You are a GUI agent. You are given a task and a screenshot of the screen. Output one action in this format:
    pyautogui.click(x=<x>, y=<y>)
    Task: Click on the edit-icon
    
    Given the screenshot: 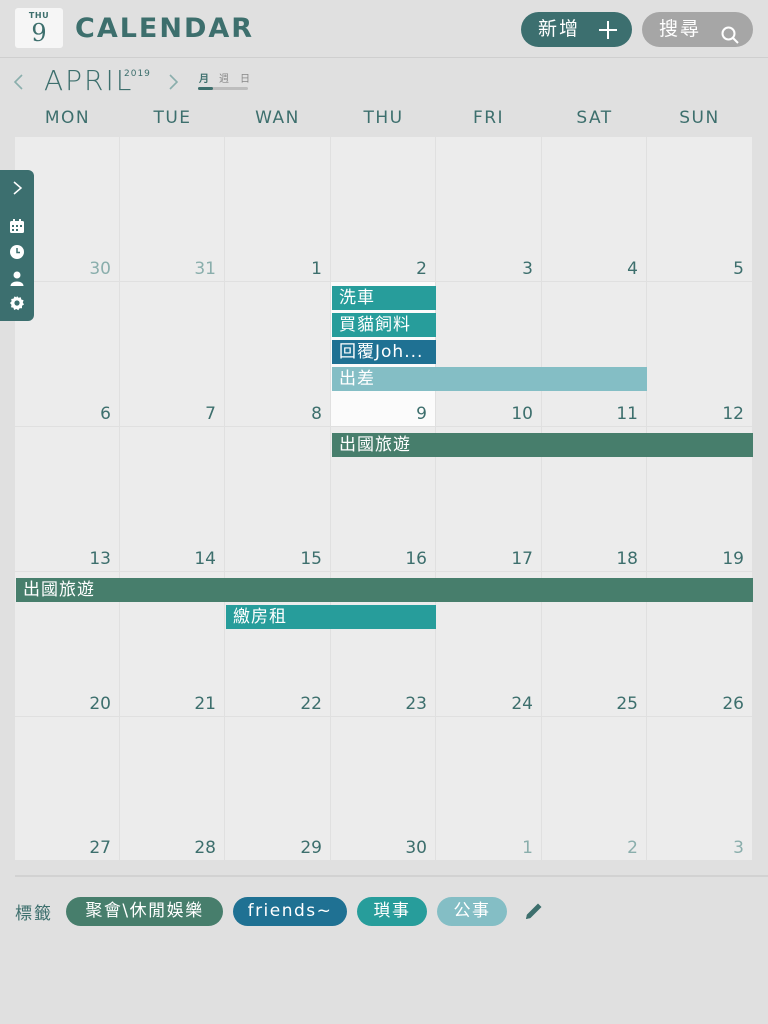 What is the action you would take?
    pyautogui.click(x=534, y=911)
    